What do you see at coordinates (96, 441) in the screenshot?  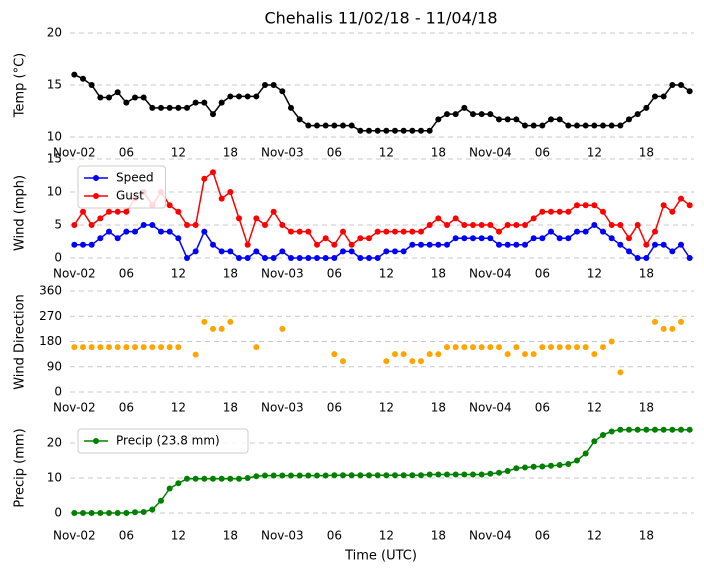 I see `legend-marker` at bounding box center [96, 441].